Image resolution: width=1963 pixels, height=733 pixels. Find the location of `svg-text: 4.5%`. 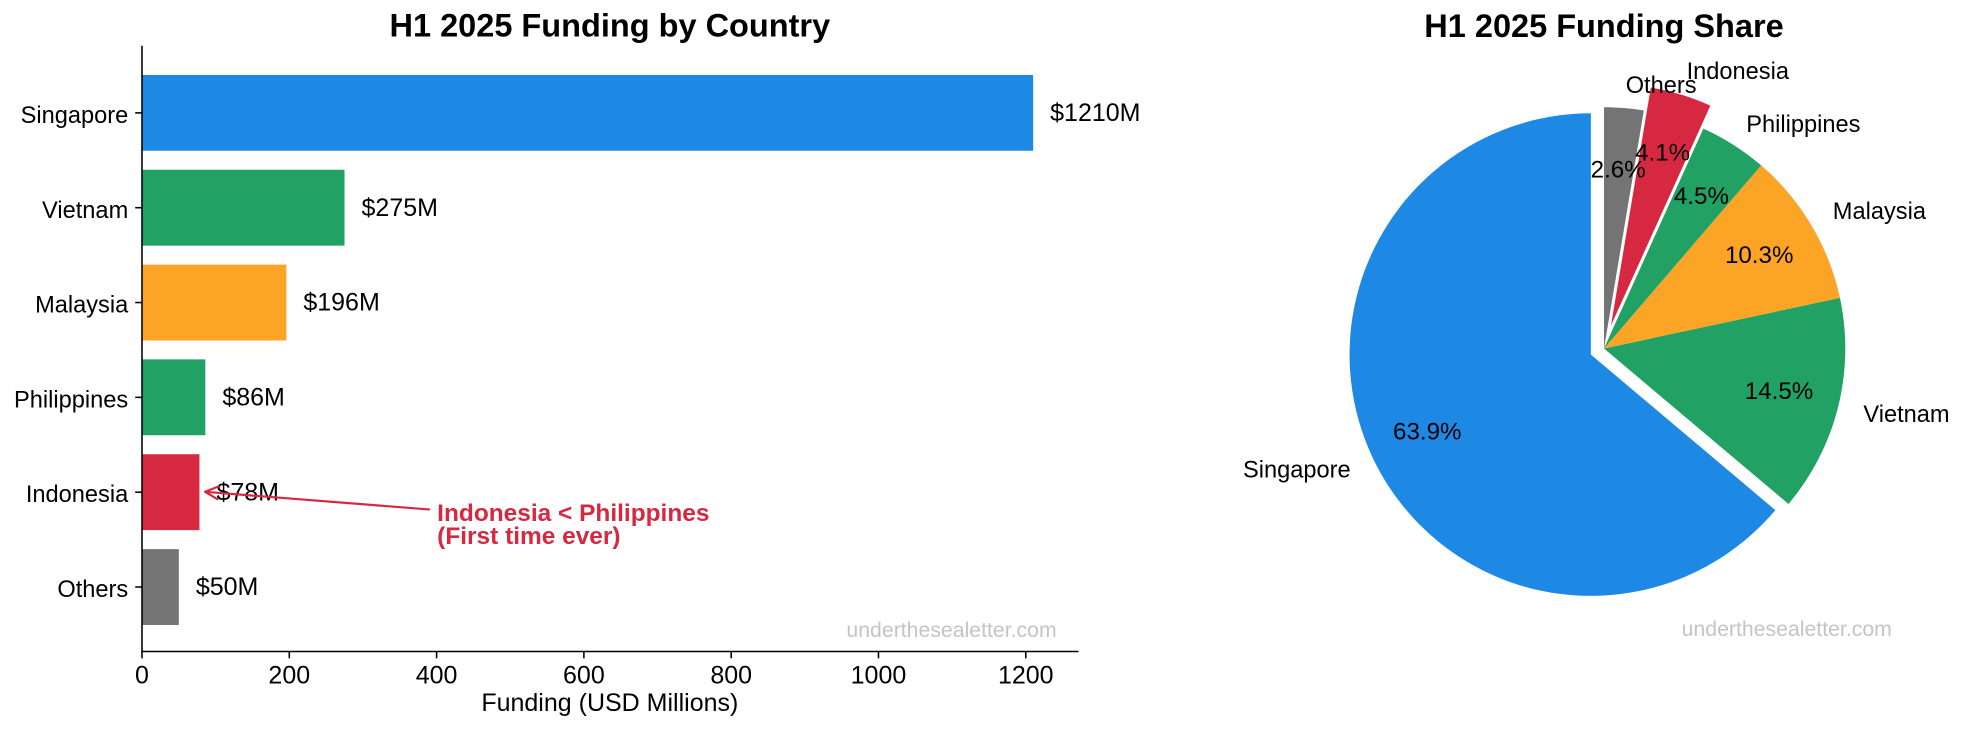

svg-text: 4.5% is located at coordinates (1701, 196).